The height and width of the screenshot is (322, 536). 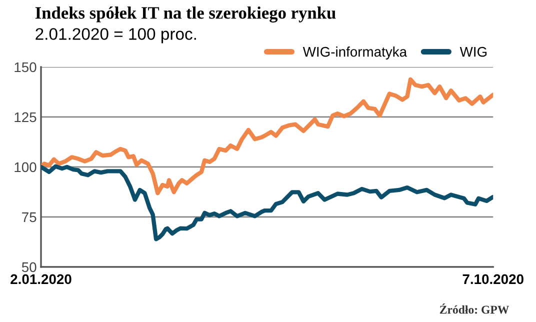 What do you see at coordinates (185, 14) in the screenshot?
I see `chart-title: Indeks spółek IT na tle szerokiego rynku` at bounding box center [185, 14].